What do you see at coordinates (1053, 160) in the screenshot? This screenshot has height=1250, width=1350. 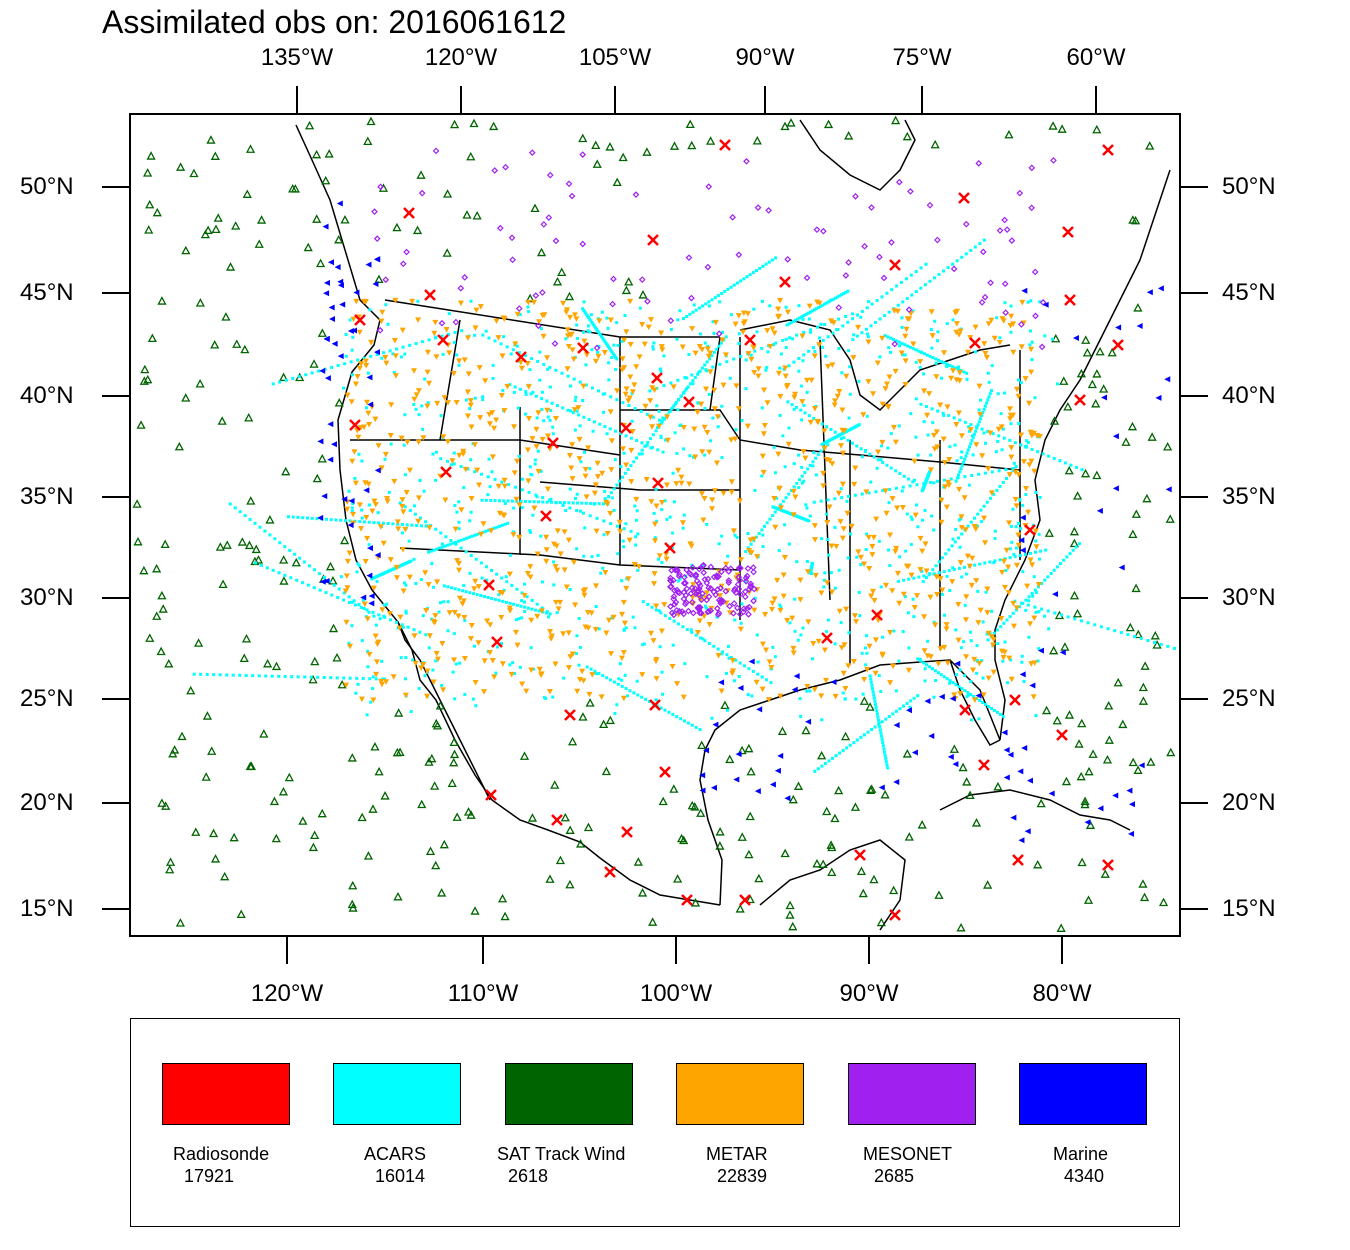 I see `mesonet-marker` at bounding box center [1053, 160].